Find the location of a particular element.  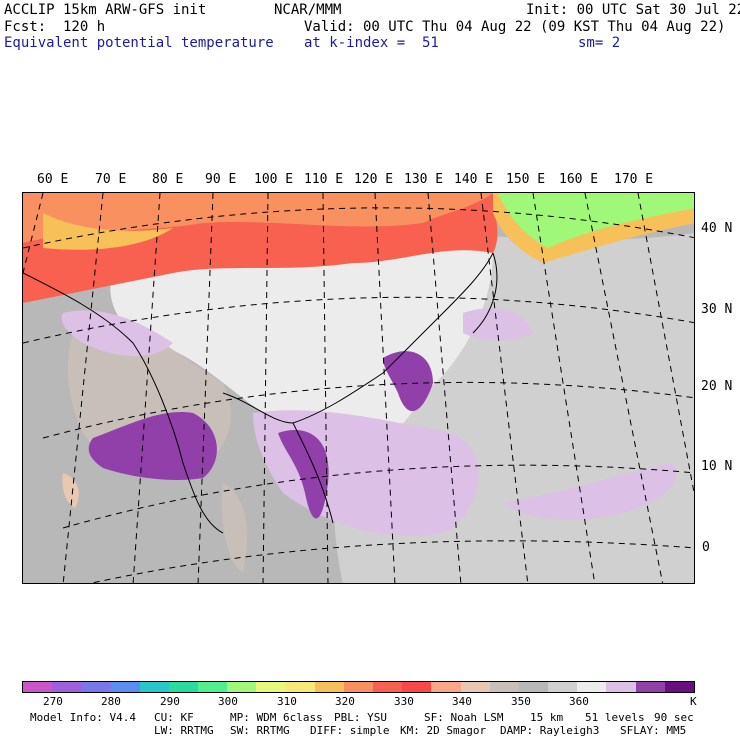

lat-label: 0 is located at coordinates (706, 547).